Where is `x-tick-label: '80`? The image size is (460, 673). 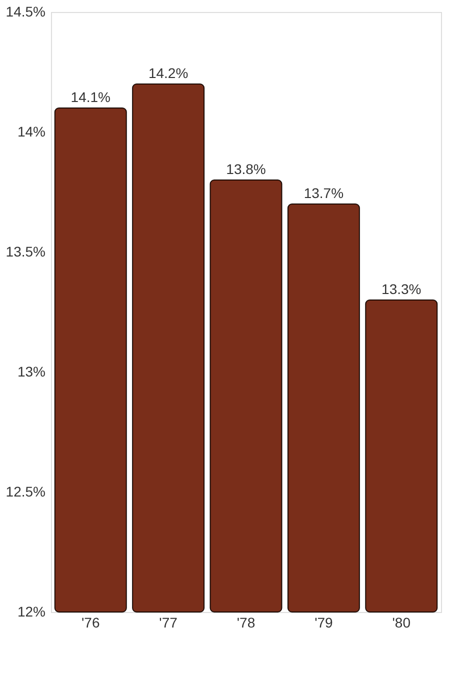
x-tick-label: '80 is located at coordinates (401, 622).